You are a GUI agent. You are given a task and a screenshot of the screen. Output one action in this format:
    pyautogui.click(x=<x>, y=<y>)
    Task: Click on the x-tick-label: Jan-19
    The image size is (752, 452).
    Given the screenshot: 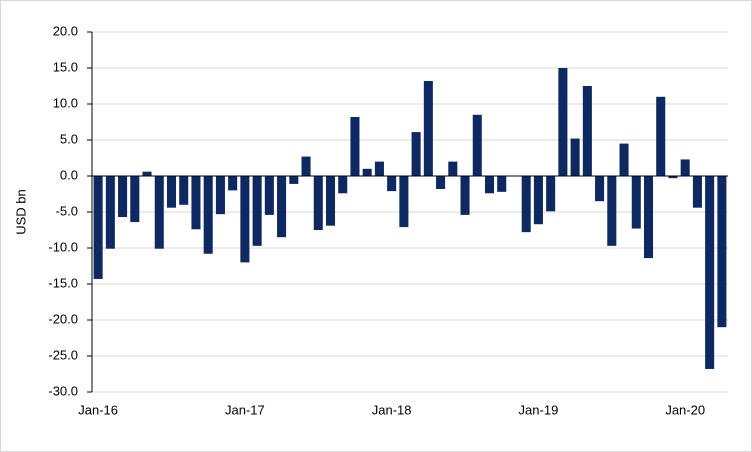 What is the action you would take?
    pyautogui.click(x=539, y=409)
    